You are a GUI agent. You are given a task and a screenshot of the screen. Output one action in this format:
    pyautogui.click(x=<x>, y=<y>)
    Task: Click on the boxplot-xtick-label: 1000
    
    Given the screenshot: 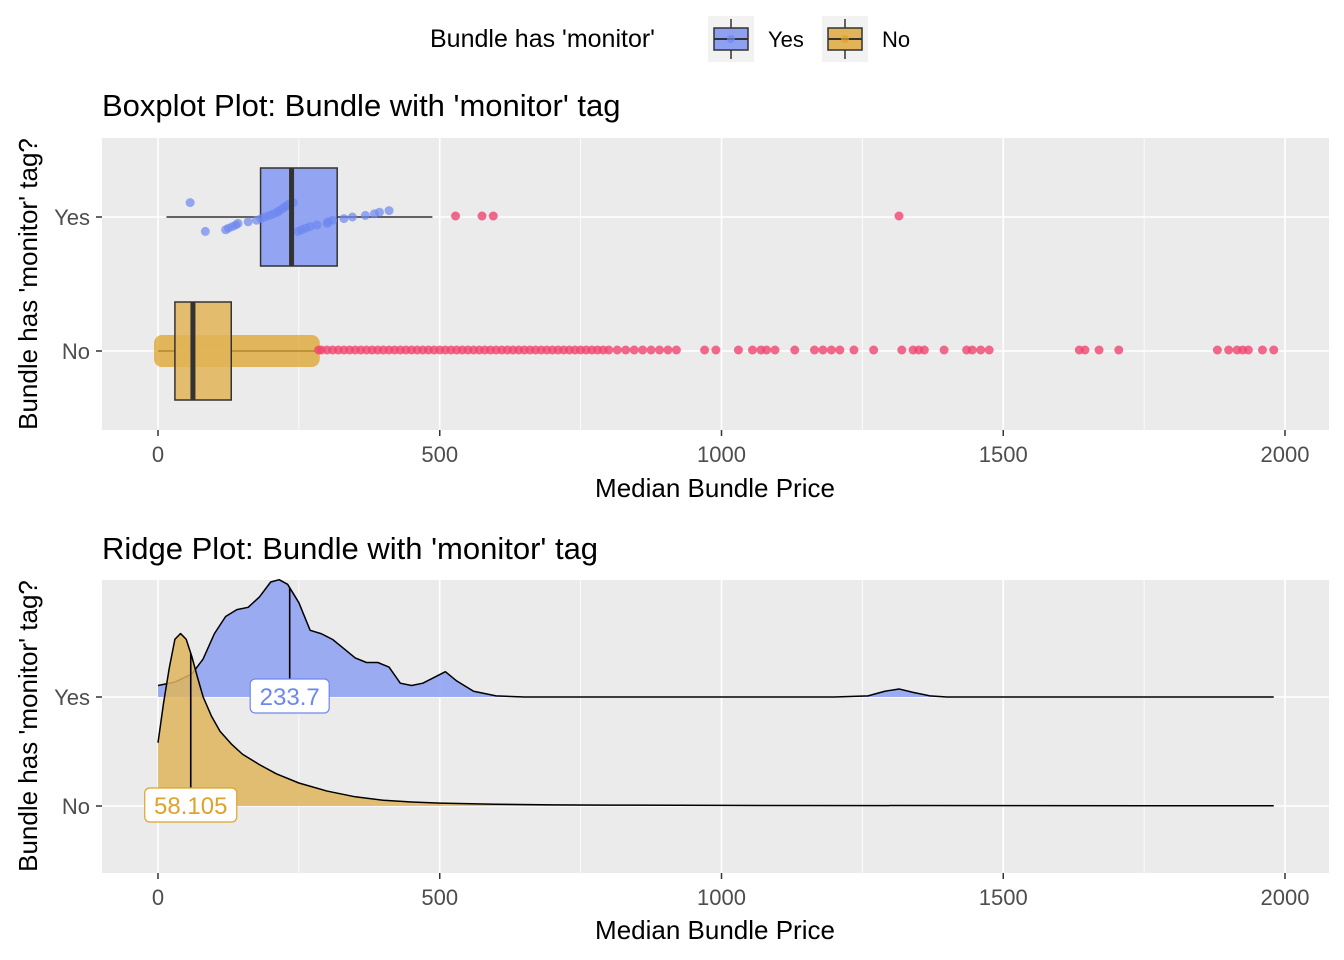 What is the action you would take?
    pyautogui.click(x=721, y=454)
    